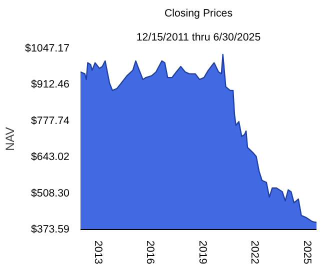 The width and height of the screenshot is (324, 267). I want to click on x-tick-label: 2022, so click(254, 252).